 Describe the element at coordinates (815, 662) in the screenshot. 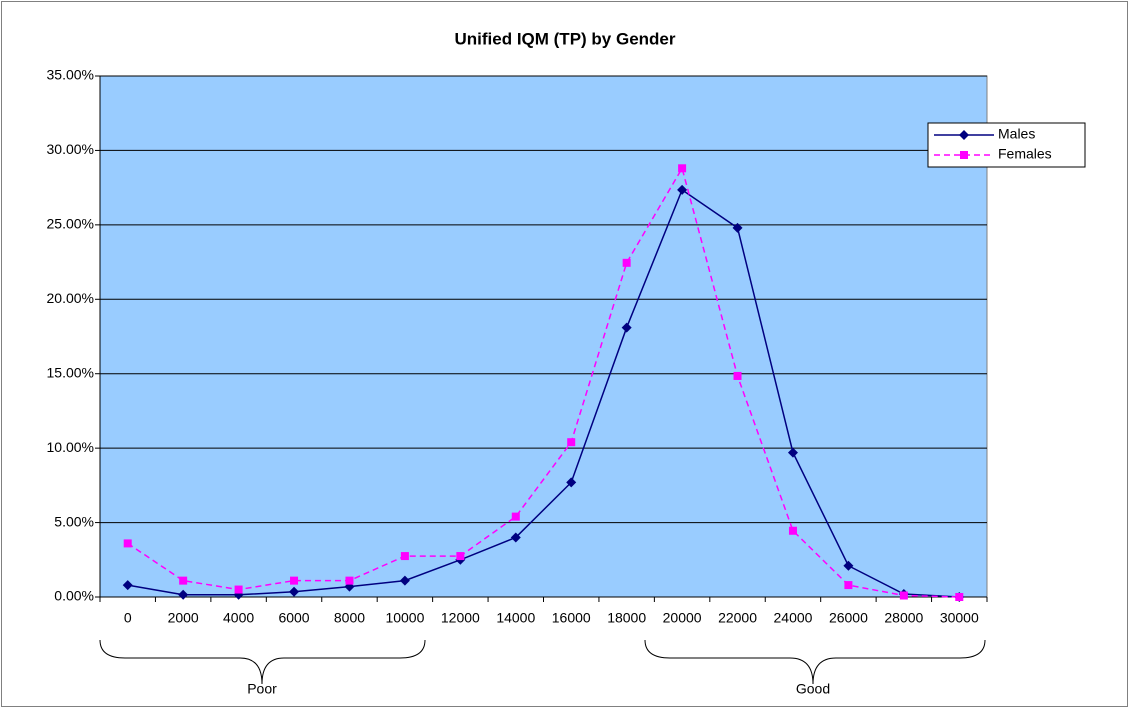

I see `good-brace` at that location.